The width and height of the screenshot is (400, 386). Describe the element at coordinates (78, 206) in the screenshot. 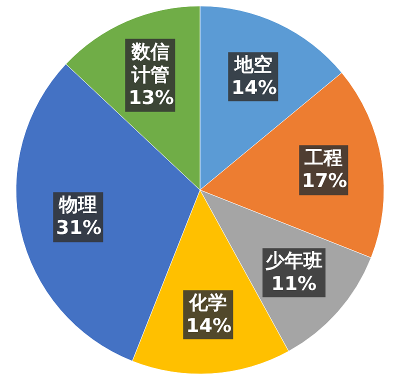

I see `slice-label: 物理` at that location.